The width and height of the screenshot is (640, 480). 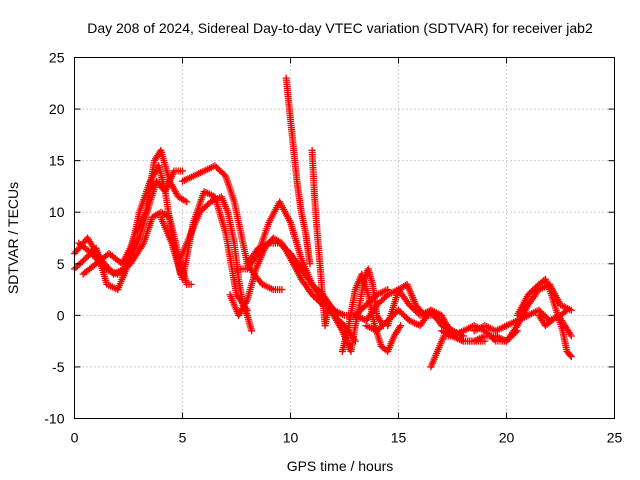 What do you see at coordinates (347, 438) in the screenshot?
I see `x-tick-labels: 0 5 10 15 20 25` at bounding box center [347, 438].